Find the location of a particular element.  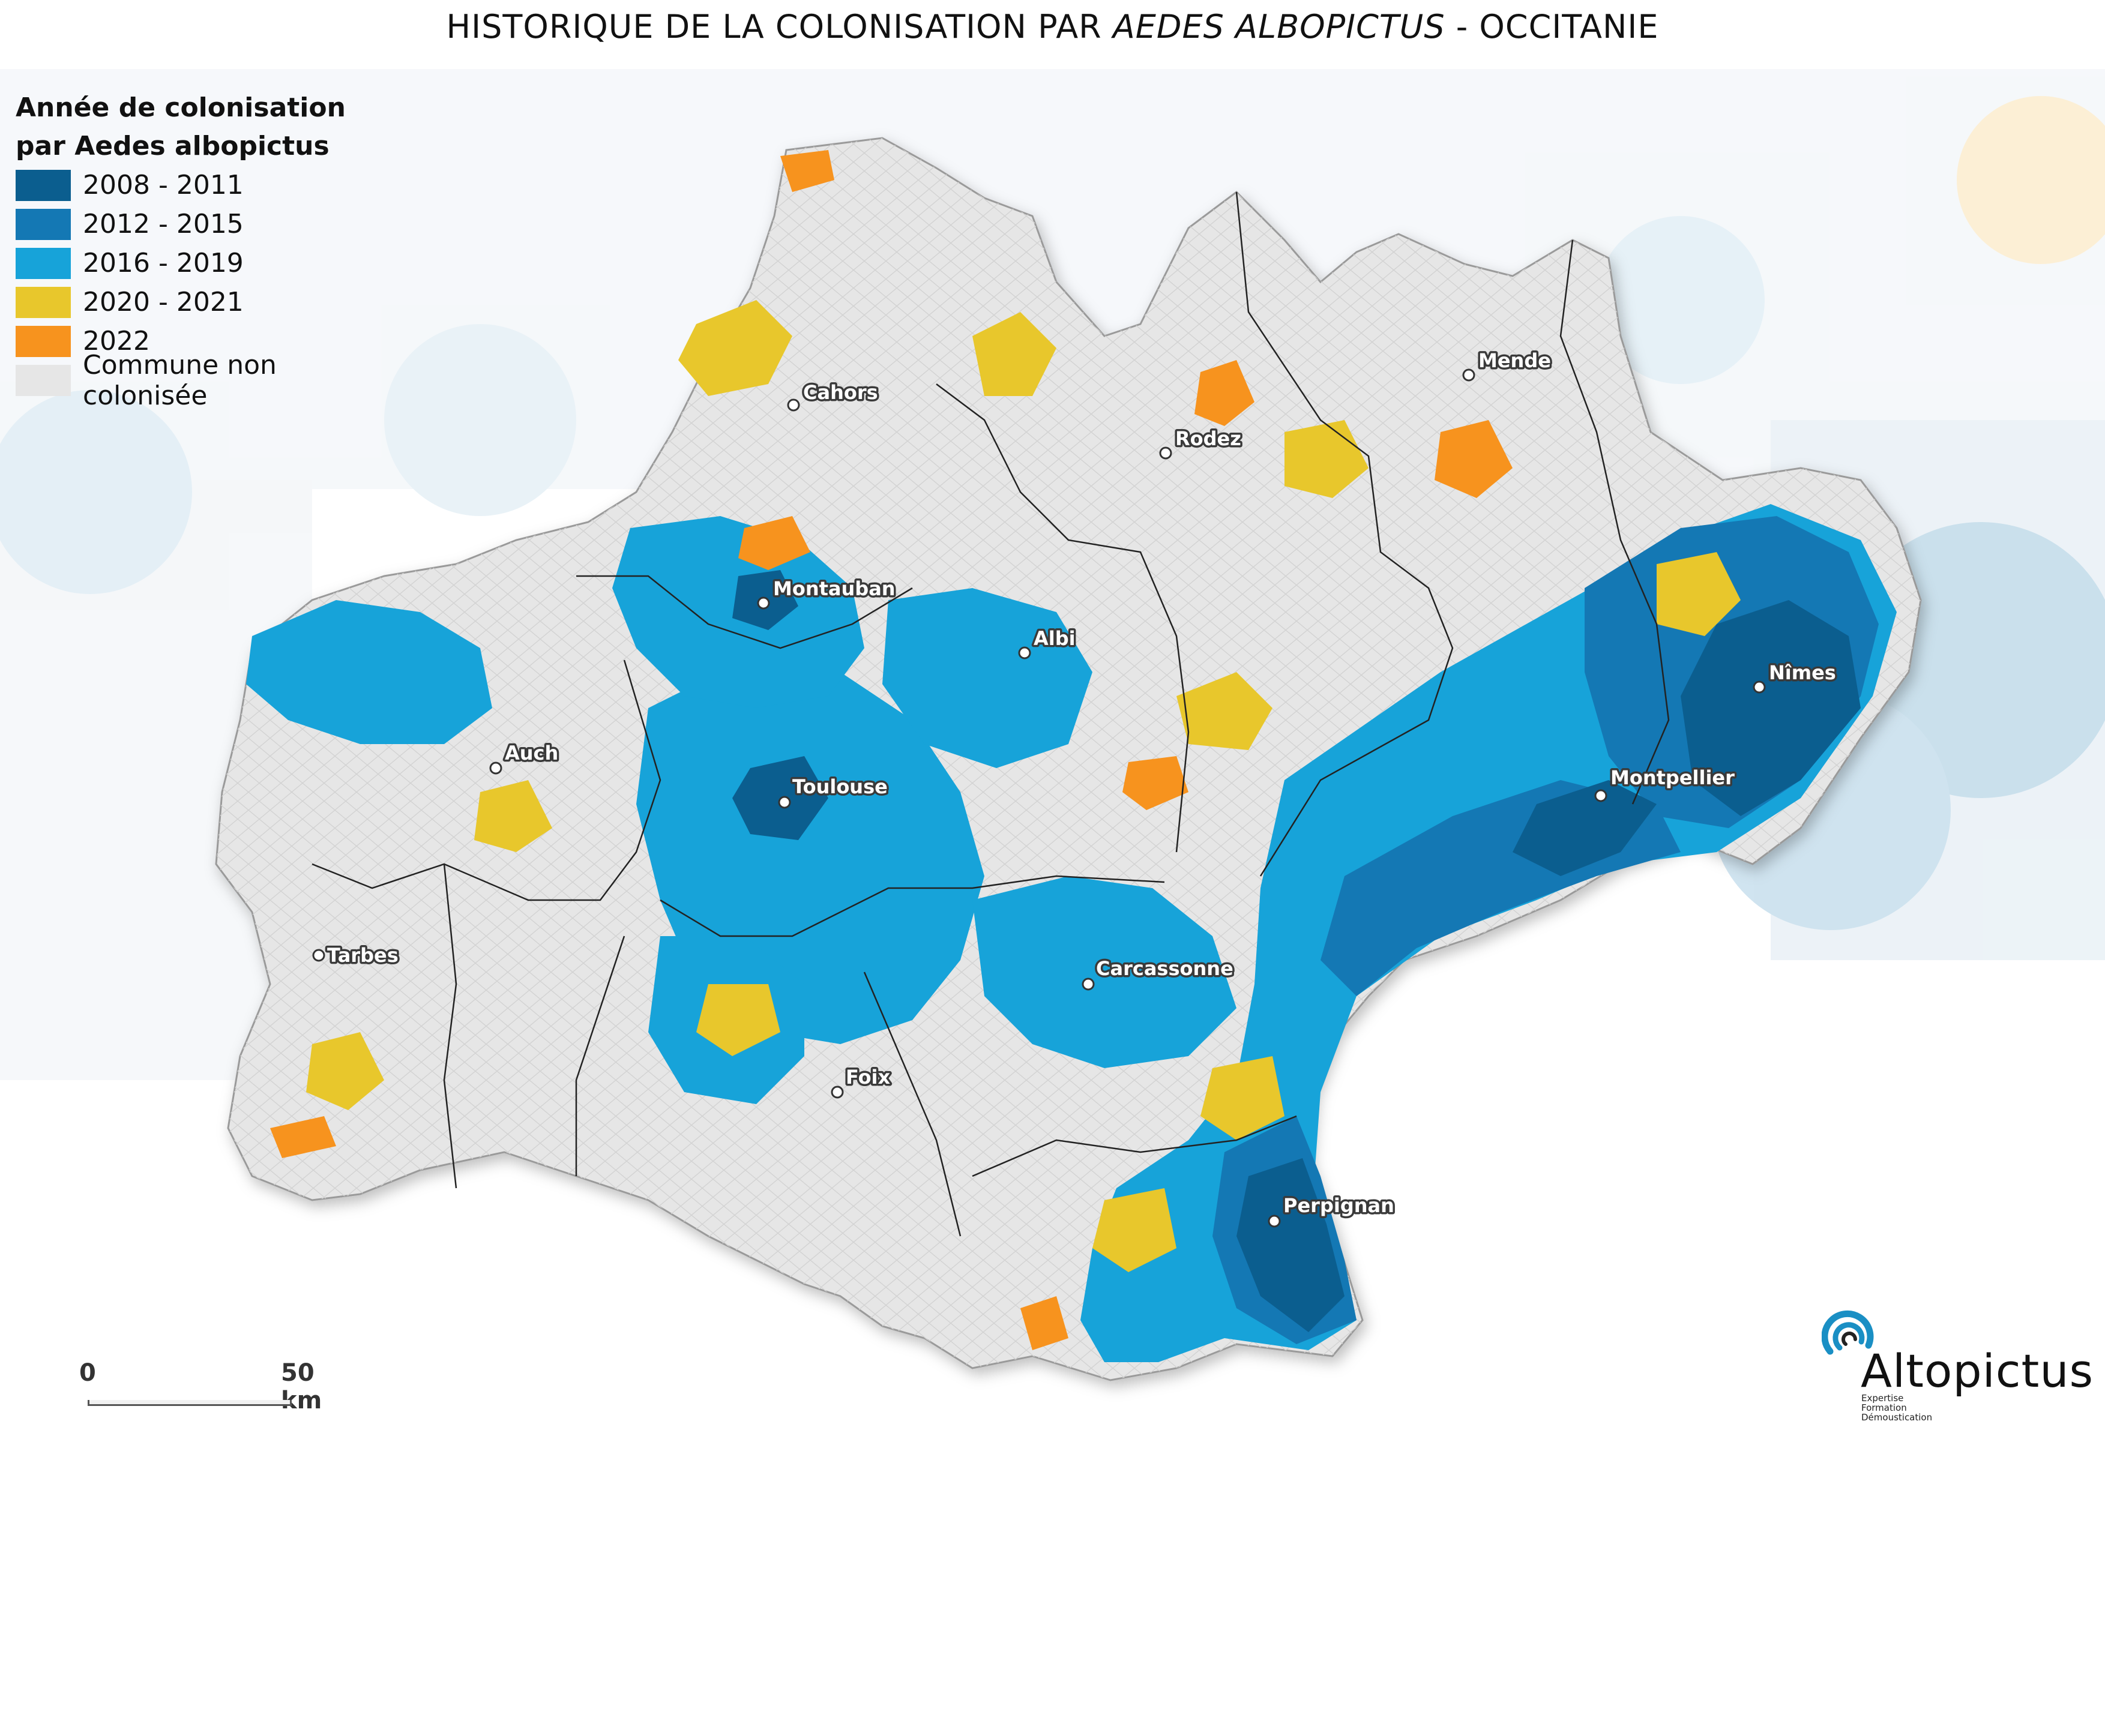

legend-item-2008-2011: 2008 - 2011 is located at coordinates (208, 185).